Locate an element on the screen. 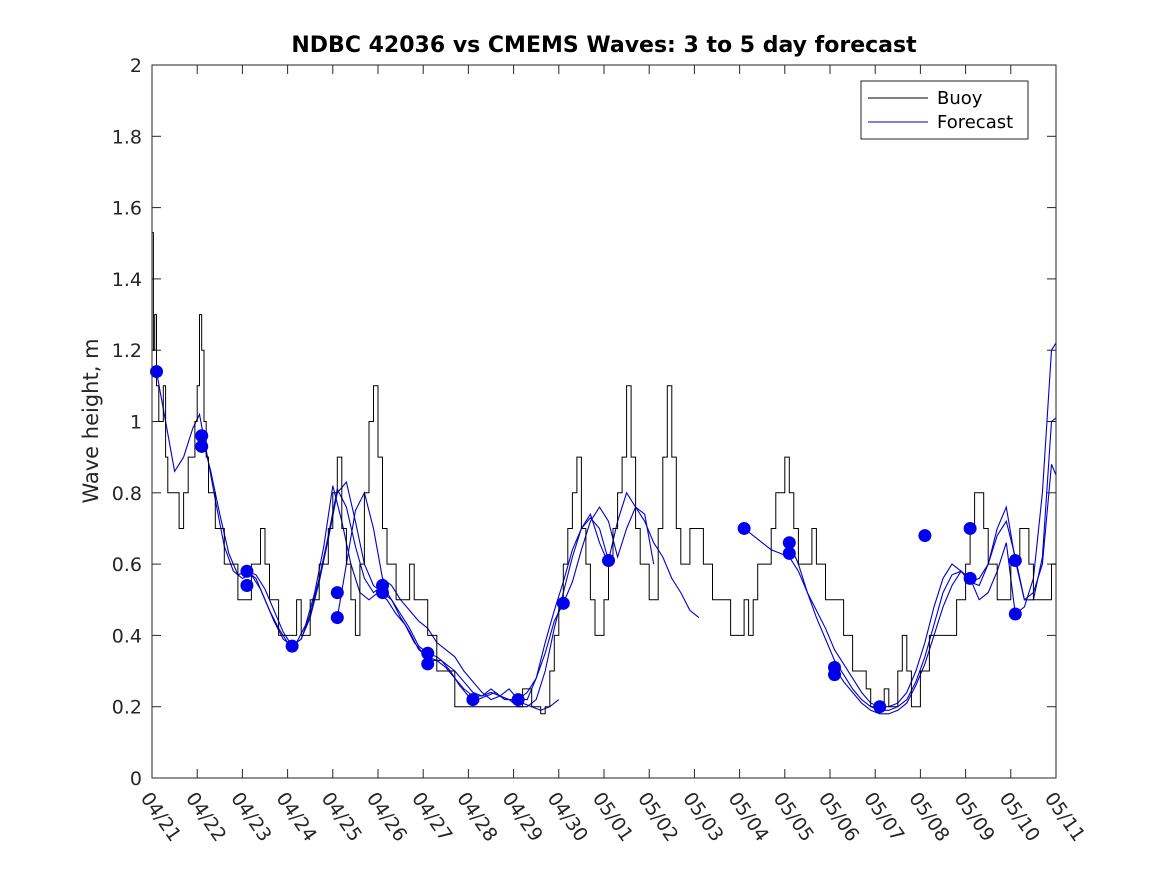 The image size is (1167, 875). y-tick-label: 1.4 is located at coordinates (127, 280).